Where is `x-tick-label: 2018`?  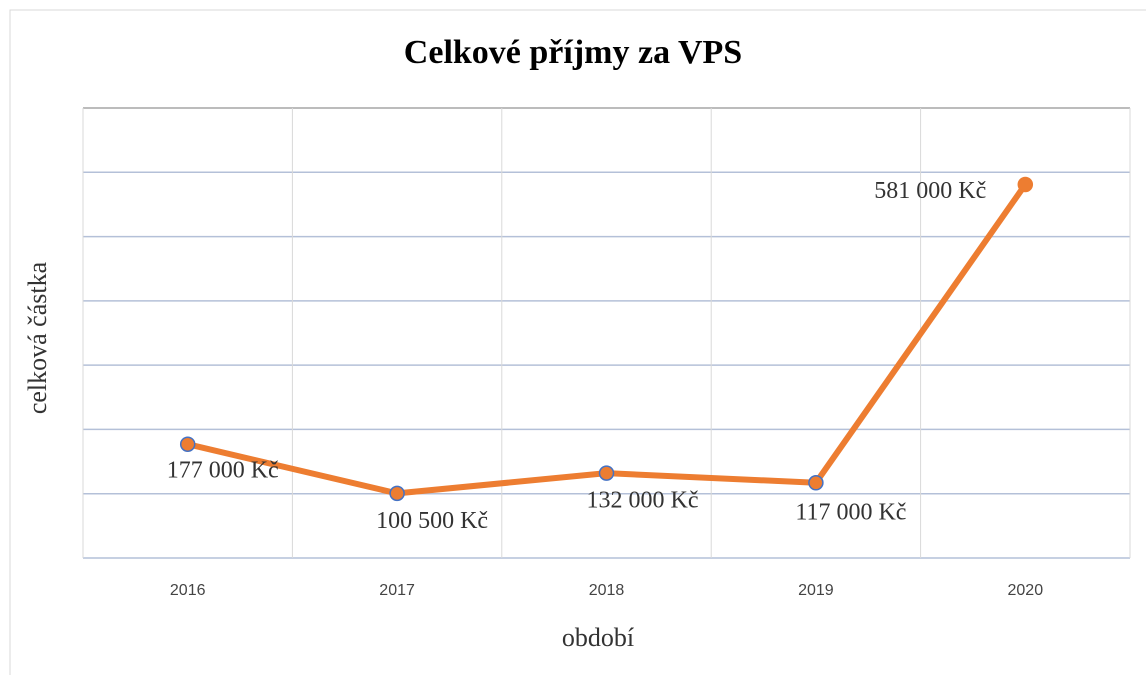 x-tick-label: 2018 is located at coordinates (607, 590).